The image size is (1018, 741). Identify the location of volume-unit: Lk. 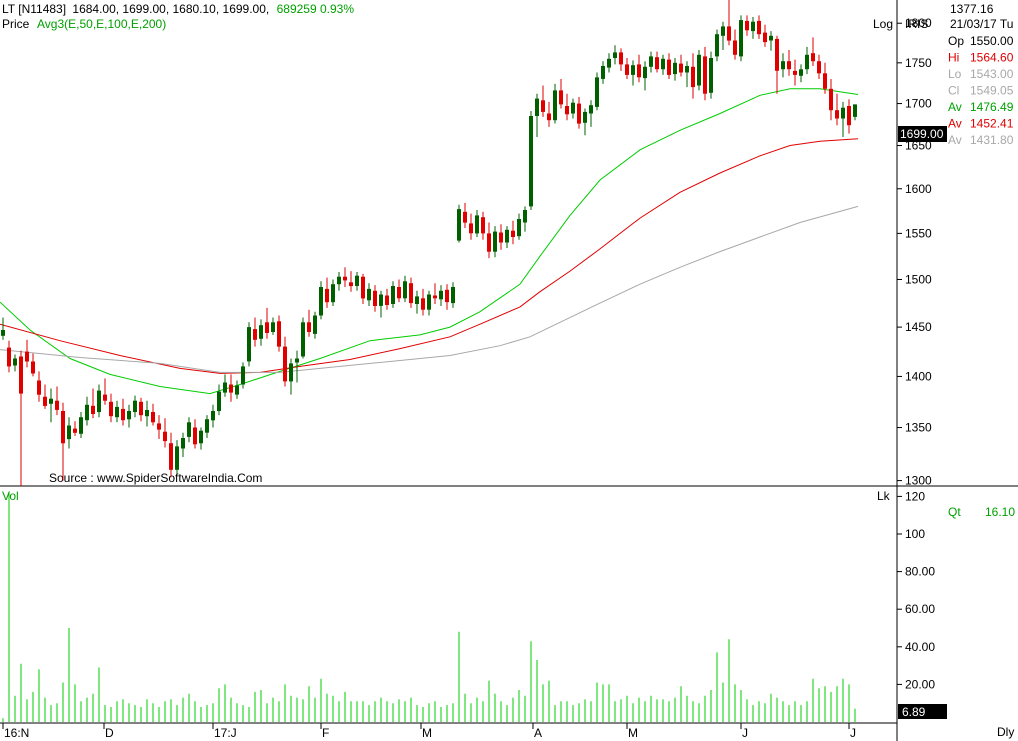
(884, 496).